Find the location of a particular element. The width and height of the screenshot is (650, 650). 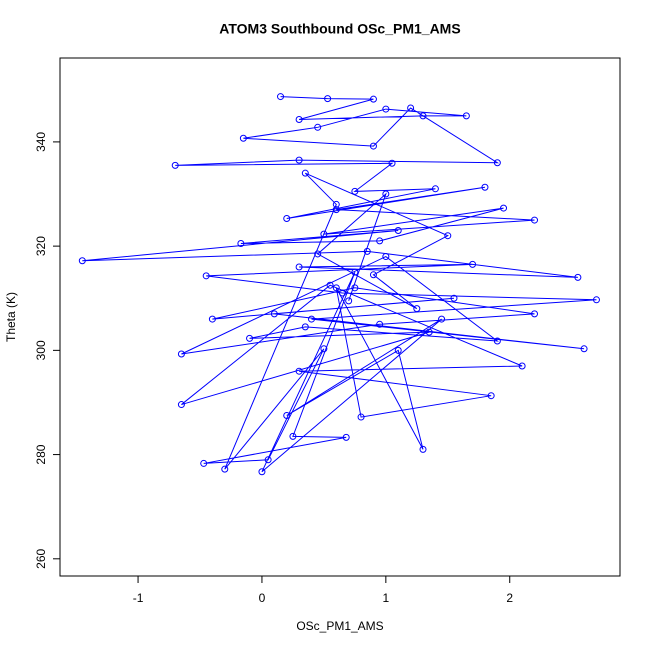

y-tick-label: 280 is located at coordinates (41, 454).